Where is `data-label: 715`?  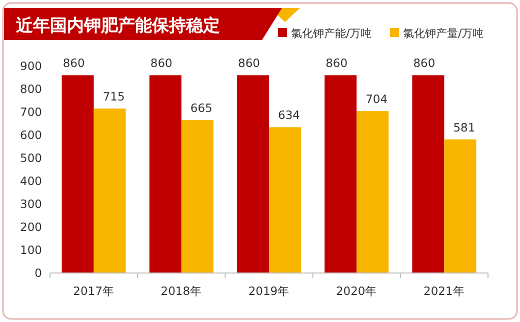
data-label: 715 is located at coordinates (113, 97).